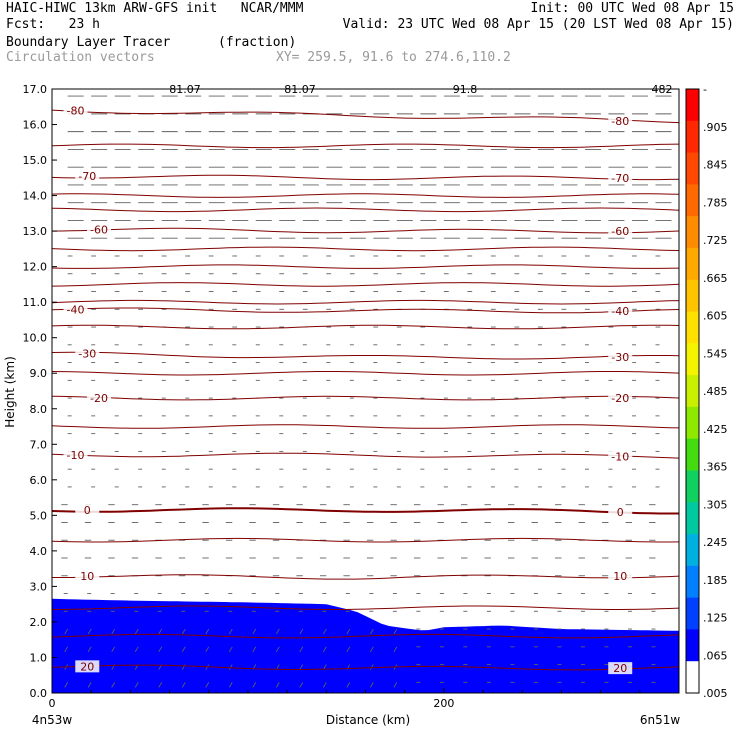  I want to click on top-label-0: 81.07, so click(185, 89).